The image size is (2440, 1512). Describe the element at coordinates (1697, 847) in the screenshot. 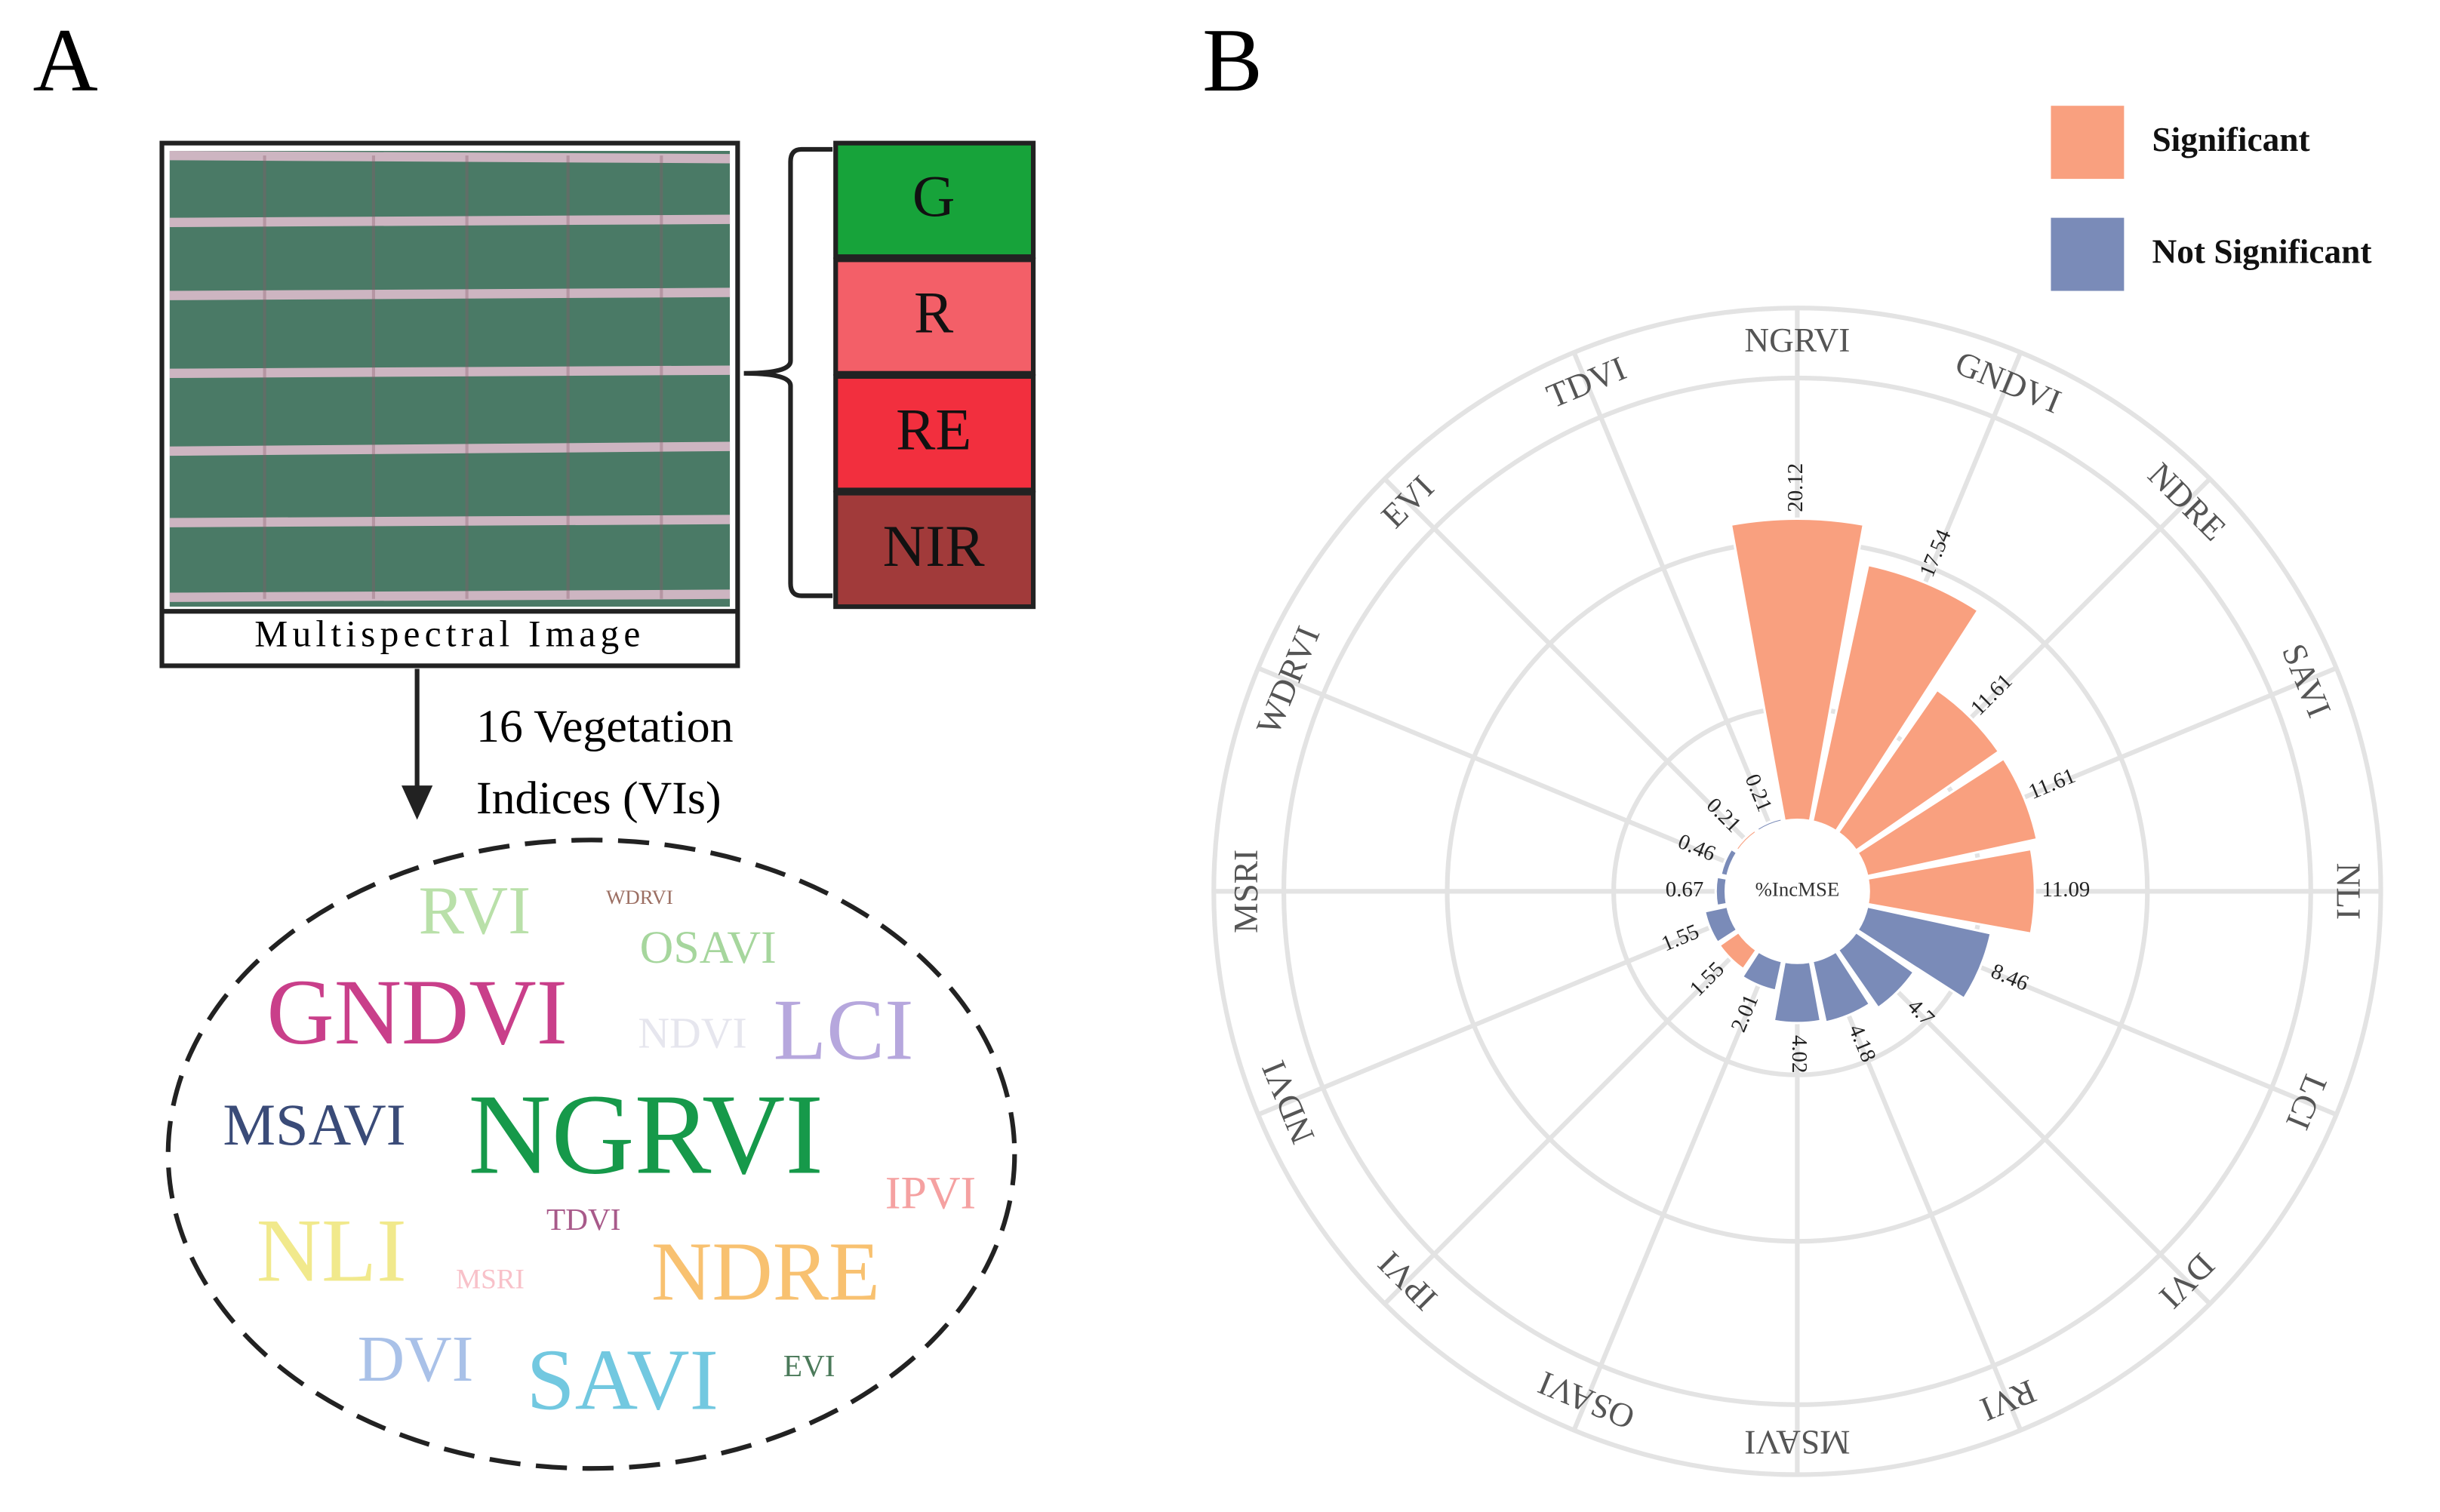

I see `value-label: 0.46` at that location.